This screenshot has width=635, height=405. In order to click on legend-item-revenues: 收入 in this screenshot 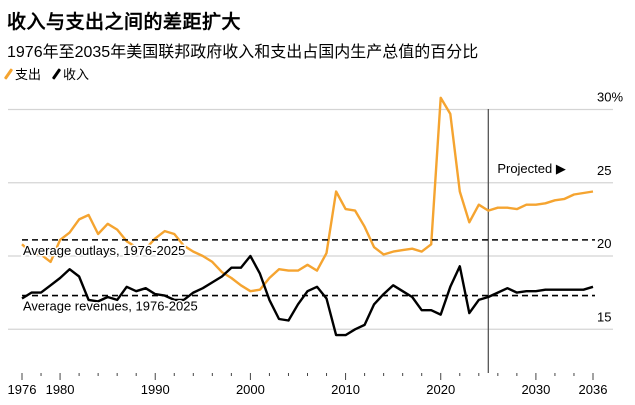, I will do `click(70, 73)`.